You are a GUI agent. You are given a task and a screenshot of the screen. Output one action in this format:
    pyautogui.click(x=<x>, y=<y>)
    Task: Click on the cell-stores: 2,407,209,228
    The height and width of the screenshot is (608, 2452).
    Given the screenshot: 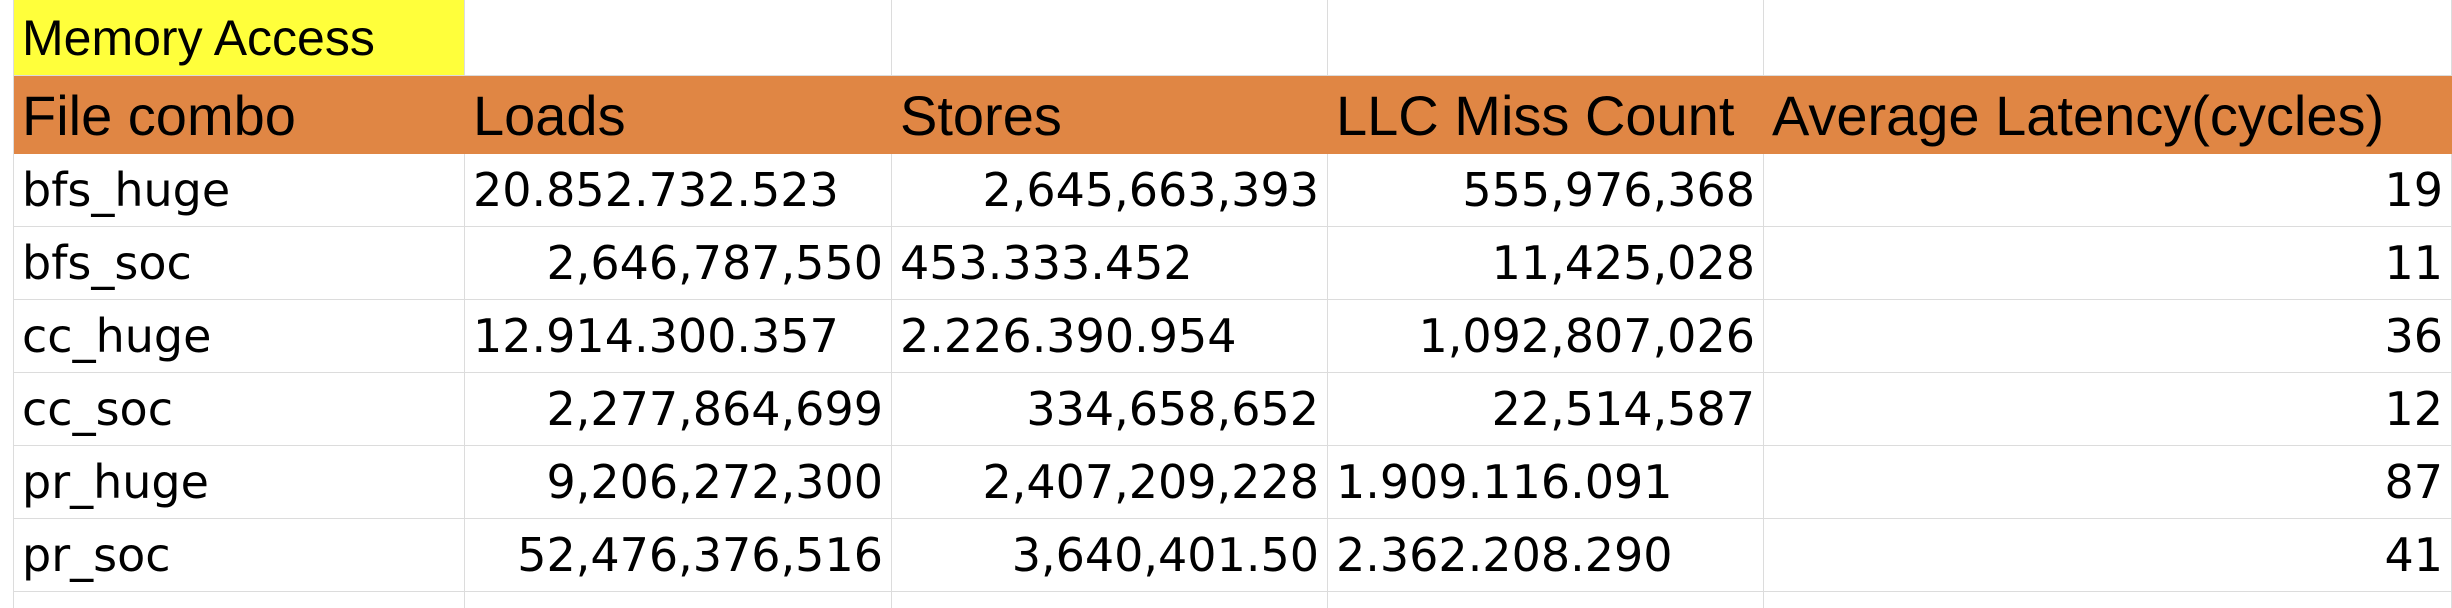 What is the action you would take?
    pyautogui.click(x=1110, y=482)
    